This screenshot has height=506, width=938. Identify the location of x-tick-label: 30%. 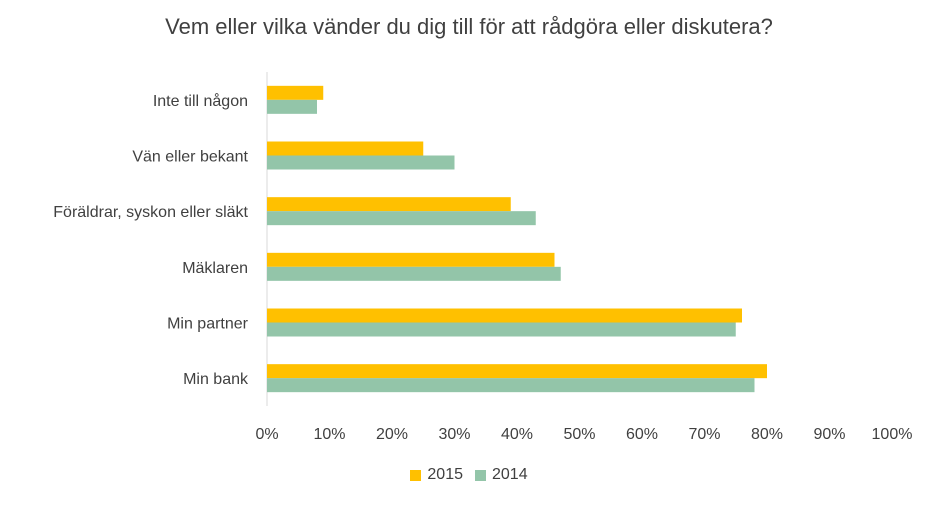
(454, 434).